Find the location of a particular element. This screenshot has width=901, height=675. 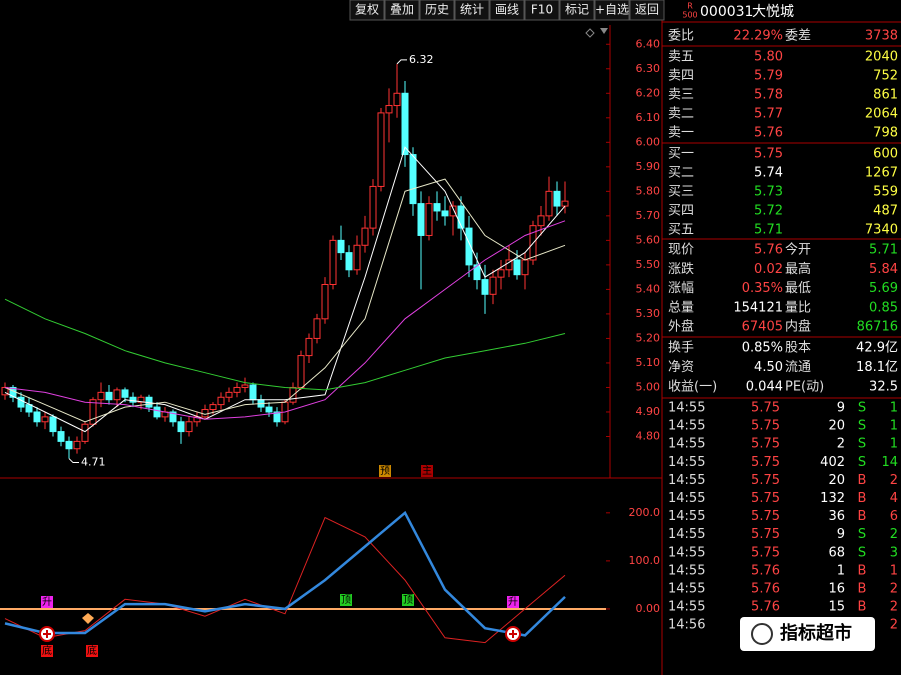

trade-volume: 132 is located at coordinates (832, 498).